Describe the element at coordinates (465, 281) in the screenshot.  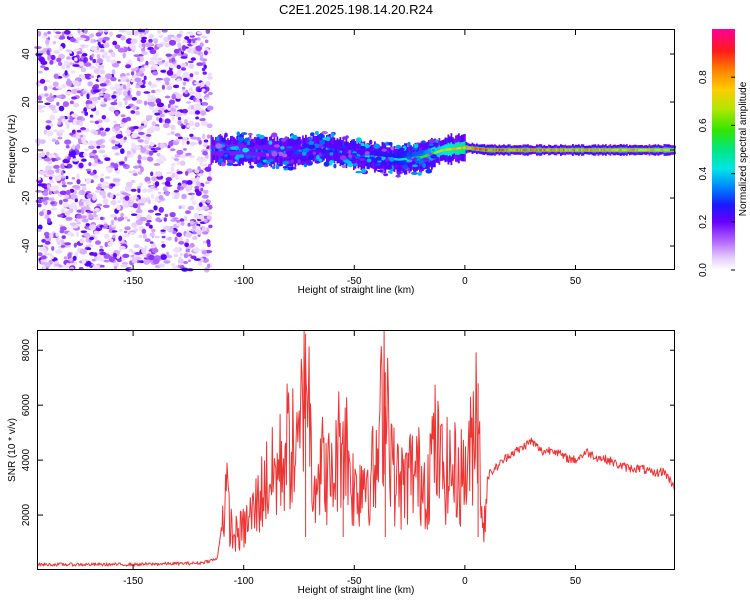
I see `x-tick-label: 0` at that location.